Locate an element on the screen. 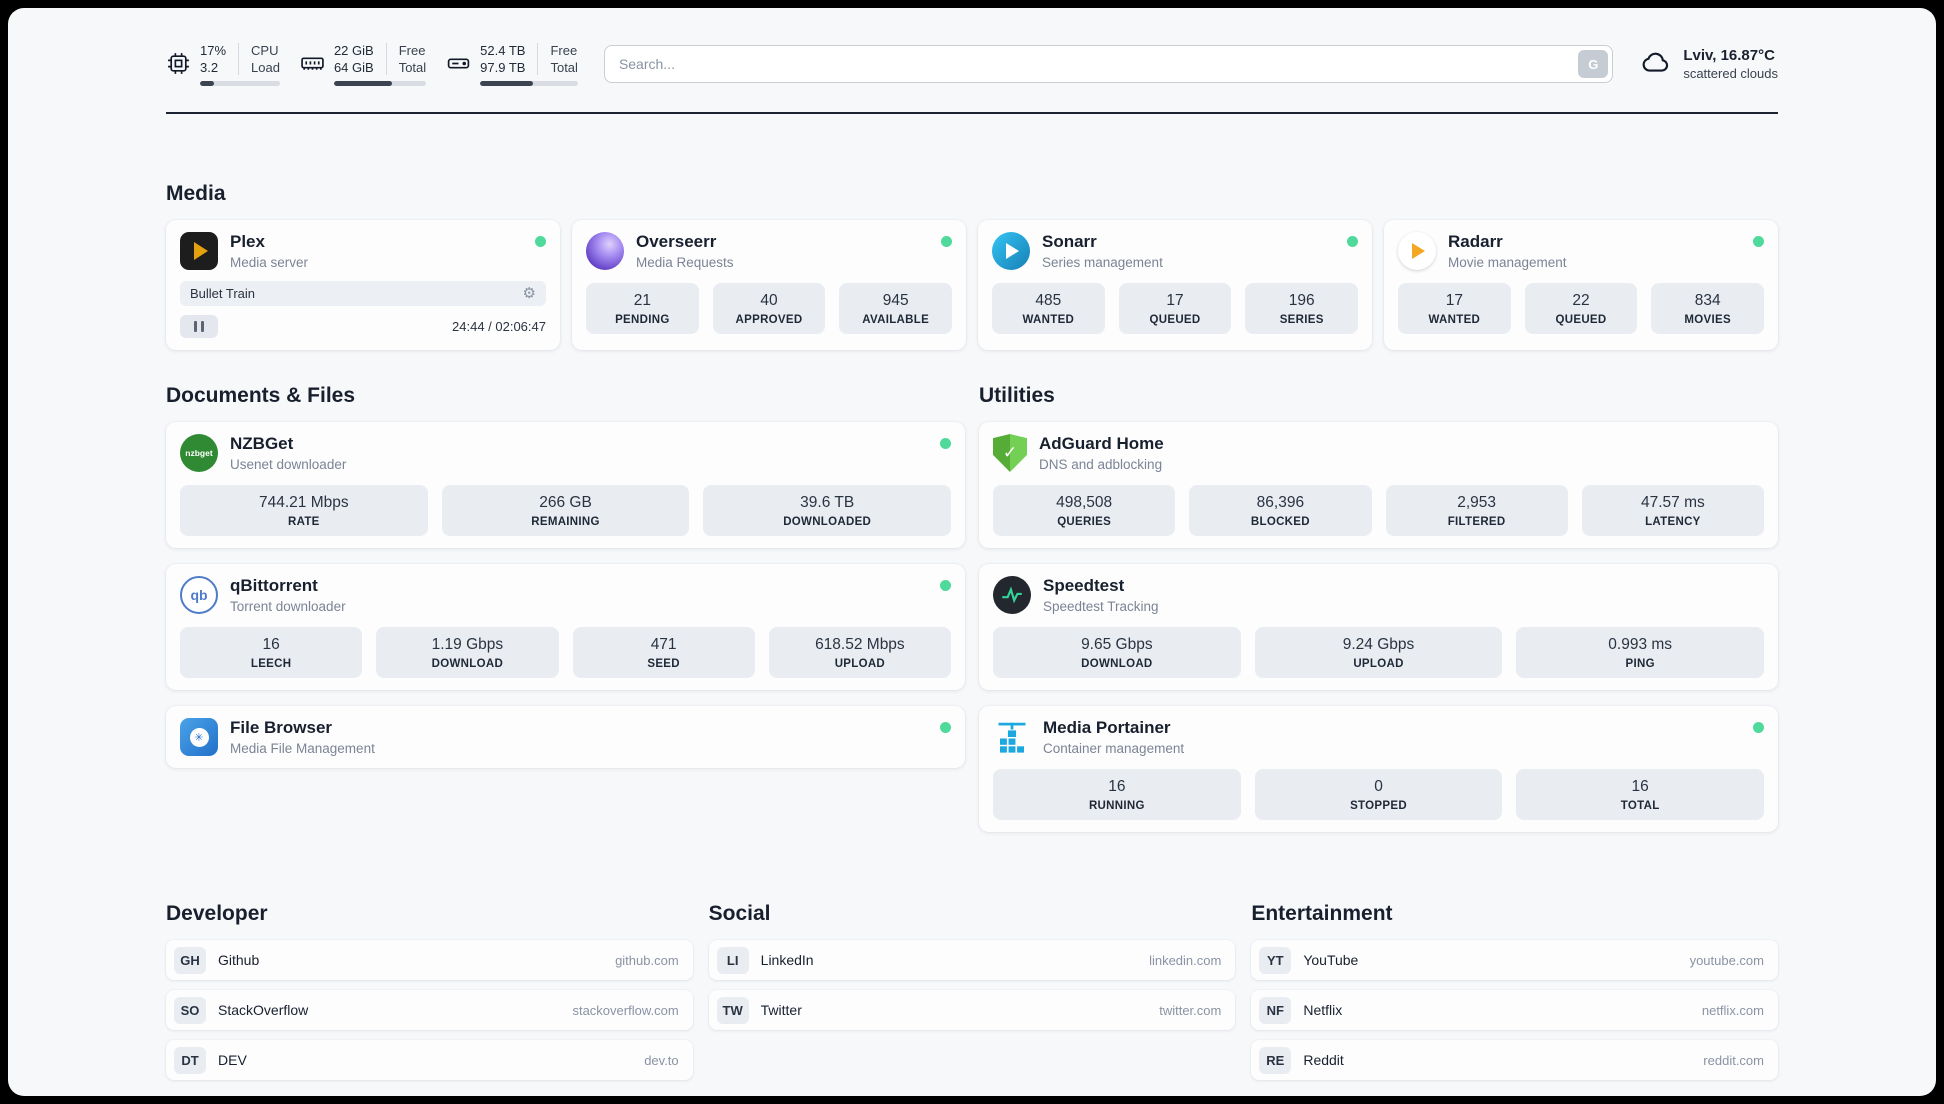 The image size is (1944, 1104). filebrowser-icon: ✳ is located at coordinates (199, 737).